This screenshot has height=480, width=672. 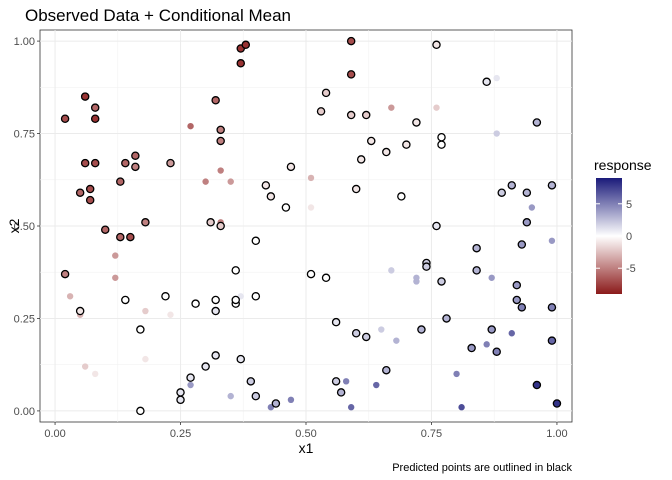 I want to click on x-tick-label: 0.75, so click(x=431, y=434).